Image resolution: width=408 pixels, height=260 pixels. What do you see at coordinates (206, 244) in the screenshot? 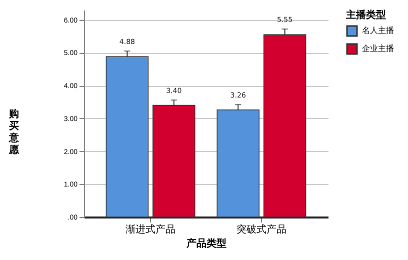
I see `x-axis-title: 产品类型` at bounding box center [206, 244].